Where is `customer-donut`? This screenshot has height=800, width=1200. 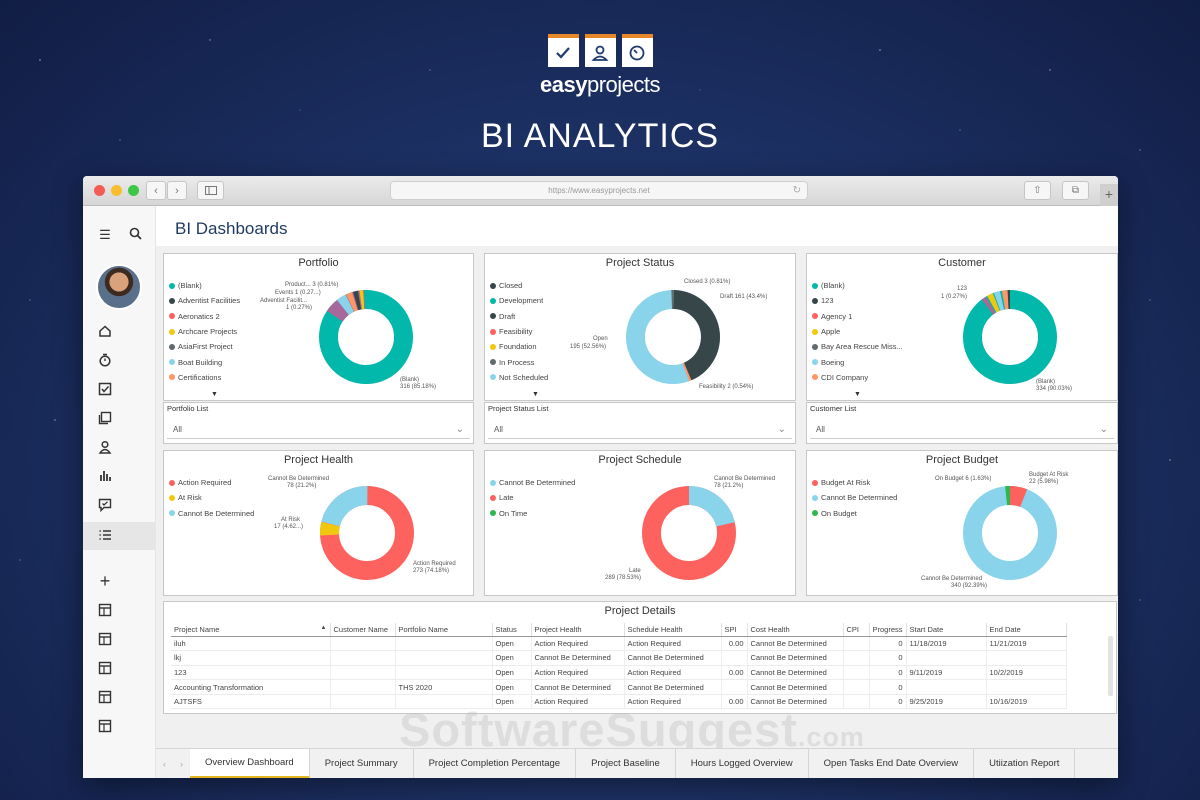
customer-donut is located at coordinates (1010, 337).